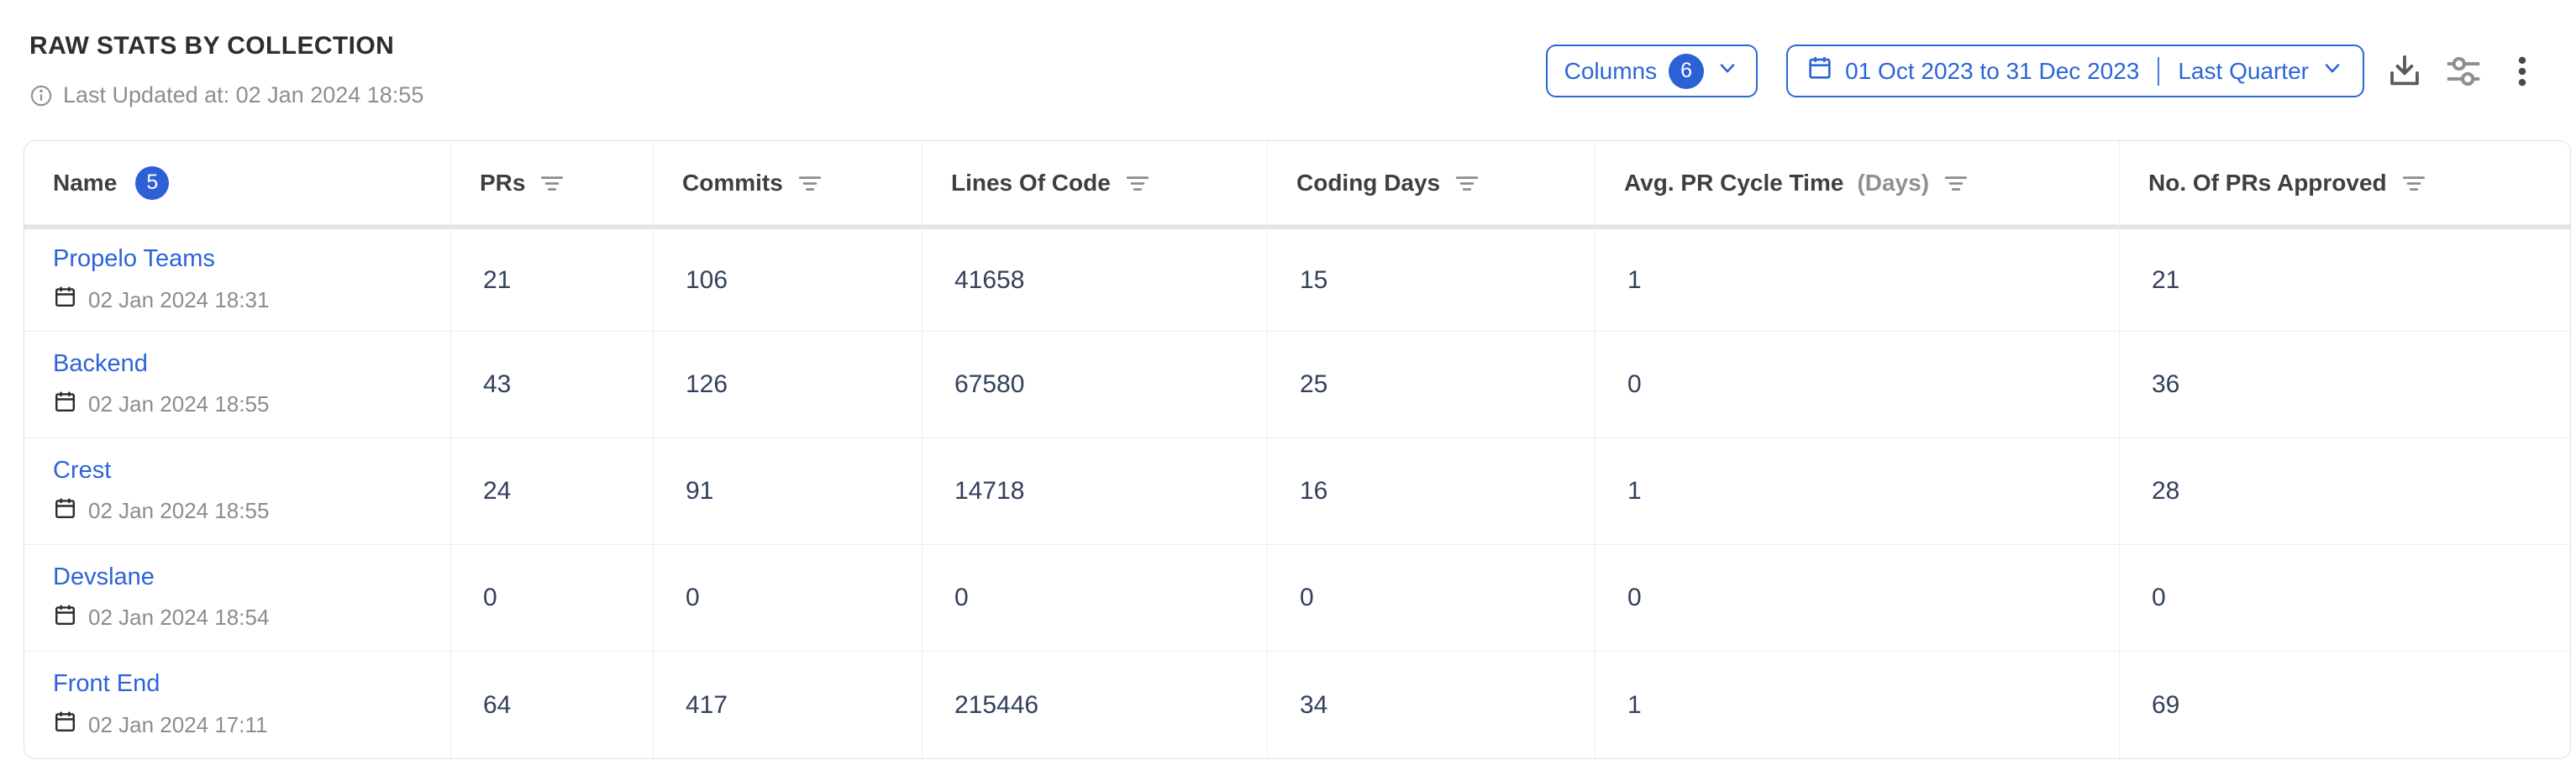 This screenshot has height=781, width=2576. I want to click on row-updated-at: 02 Jan 2024 18:54, so click(179, 617).